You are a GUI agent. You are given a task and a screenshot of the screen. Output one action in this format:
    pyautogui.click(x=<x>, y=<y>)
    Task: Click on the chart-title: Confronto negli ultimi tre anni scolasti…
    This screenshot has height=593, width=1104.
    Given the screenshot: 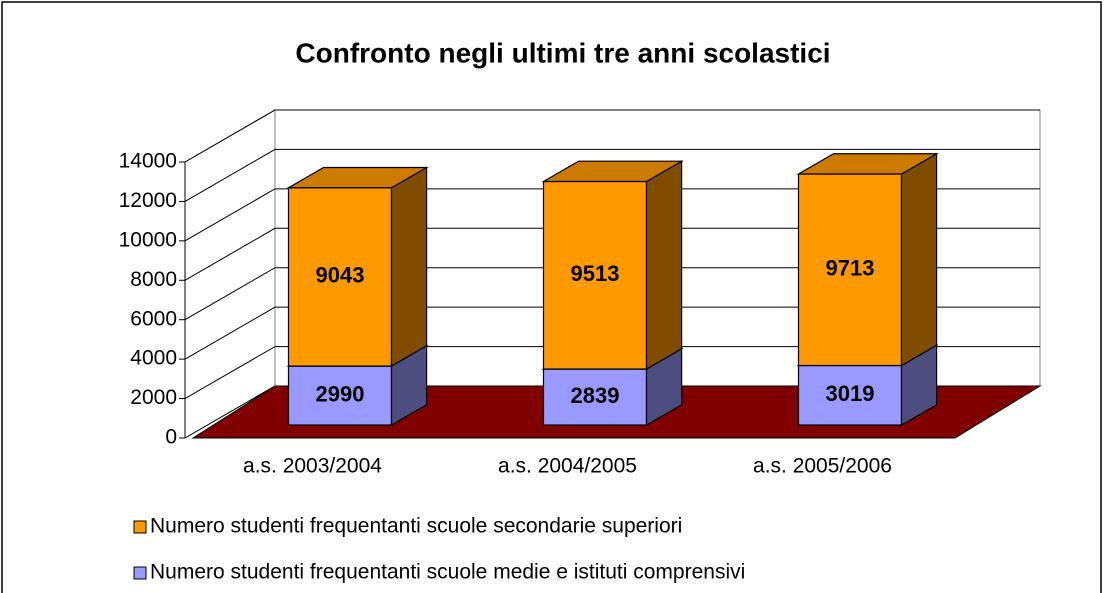 What is the action you would take?
    pyautogui.click(x=562, y=52)
    